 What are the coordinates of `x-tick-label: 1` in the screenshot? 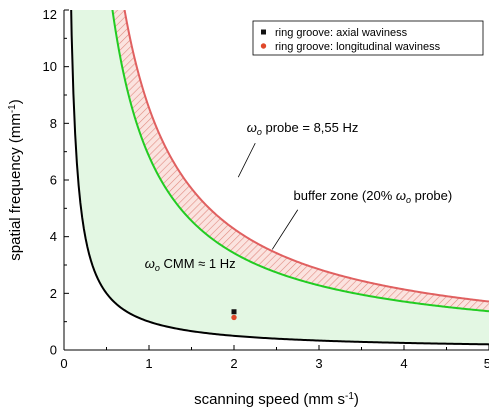 It's located at (148, 363).